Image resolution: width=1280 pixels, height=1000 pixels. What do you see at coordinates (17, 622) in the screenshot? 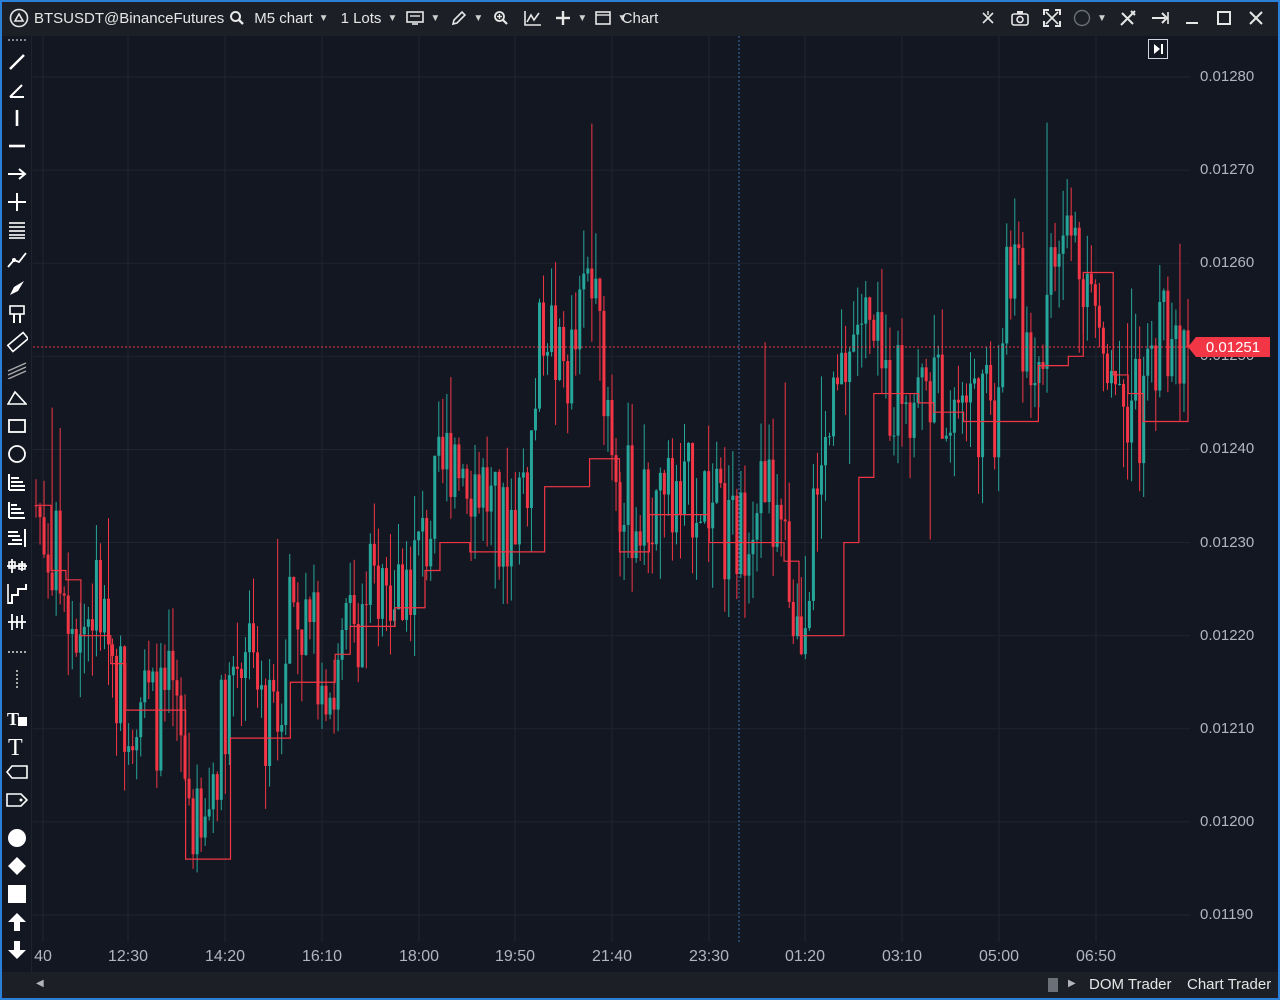
I see `multi-line-icon` at bounding box center [17, 622].